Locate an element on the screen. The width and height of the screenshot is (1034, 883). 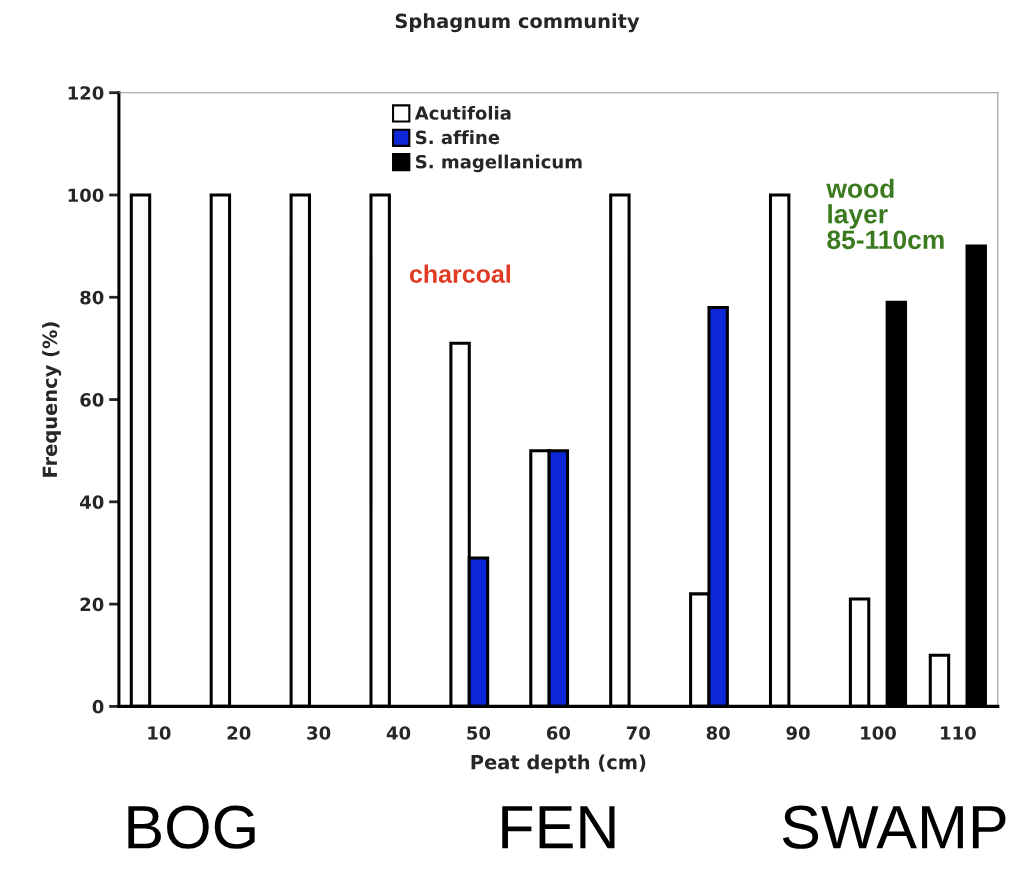
x-tick-label: 40 is located at coordinates (398, 733).